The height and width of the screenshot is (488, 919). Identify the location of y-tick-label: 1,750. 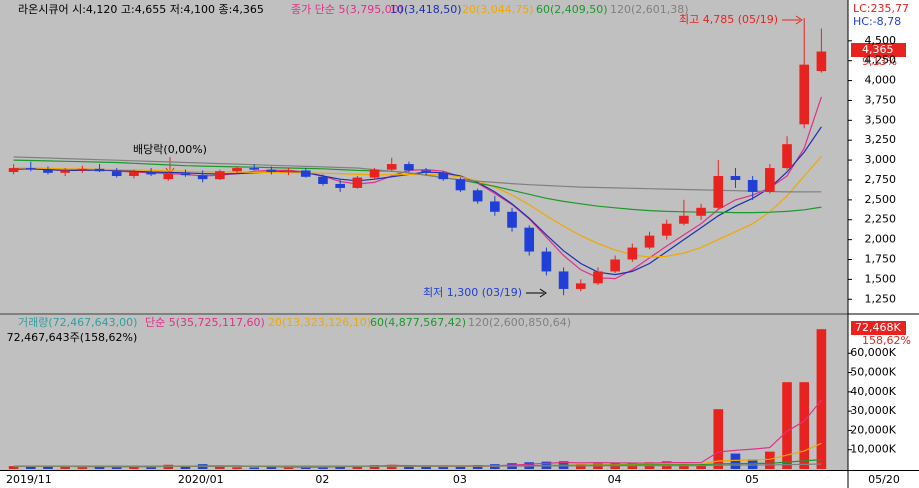
(881, 259).